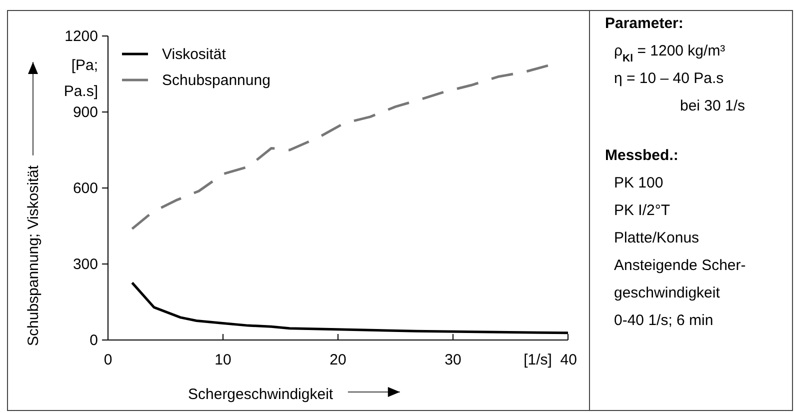 This screenshot has height=413, width=794. Describe the element at coordinates (642, 210) in the screenshot. I see `text: PK I/2°T` at that location.